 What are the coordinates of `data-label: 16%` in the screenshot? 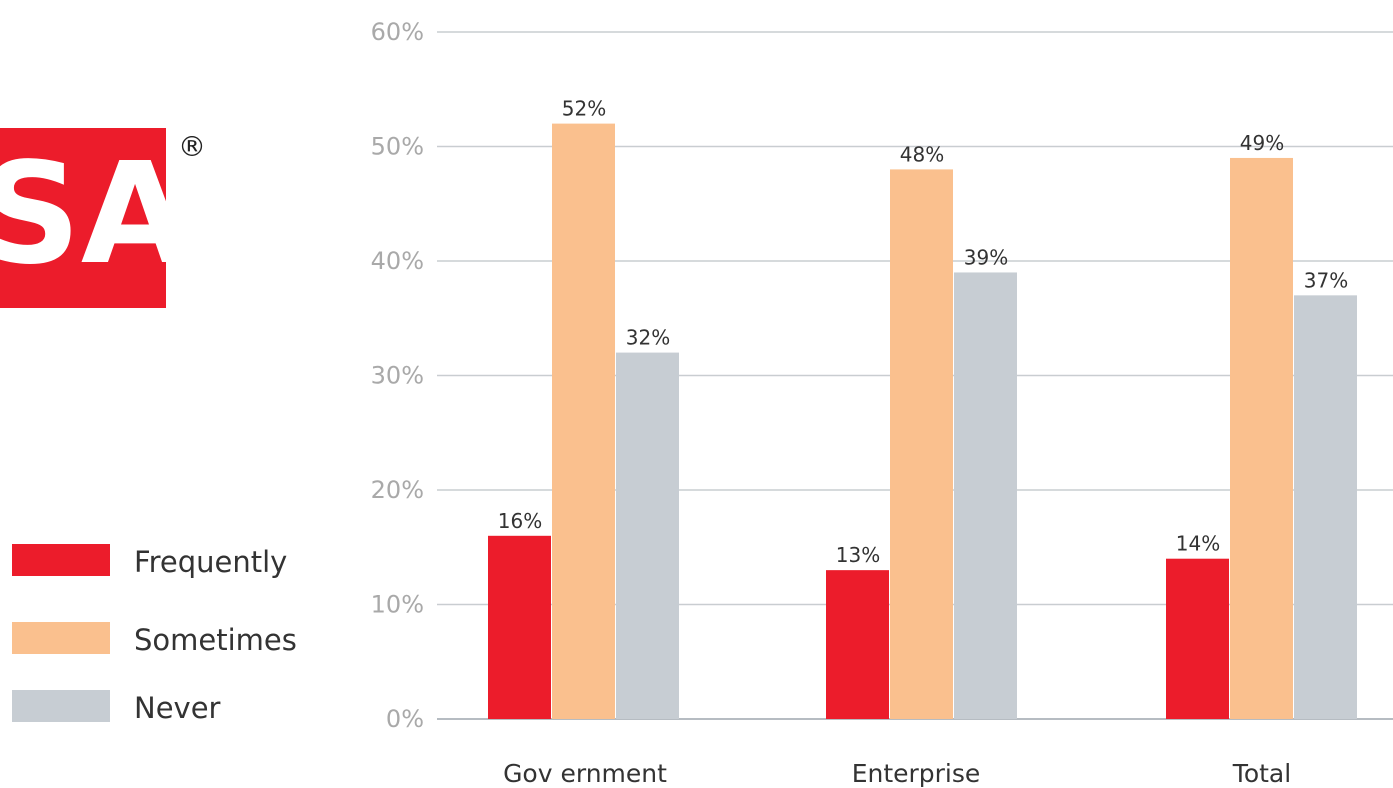 It's located at (520, 521).